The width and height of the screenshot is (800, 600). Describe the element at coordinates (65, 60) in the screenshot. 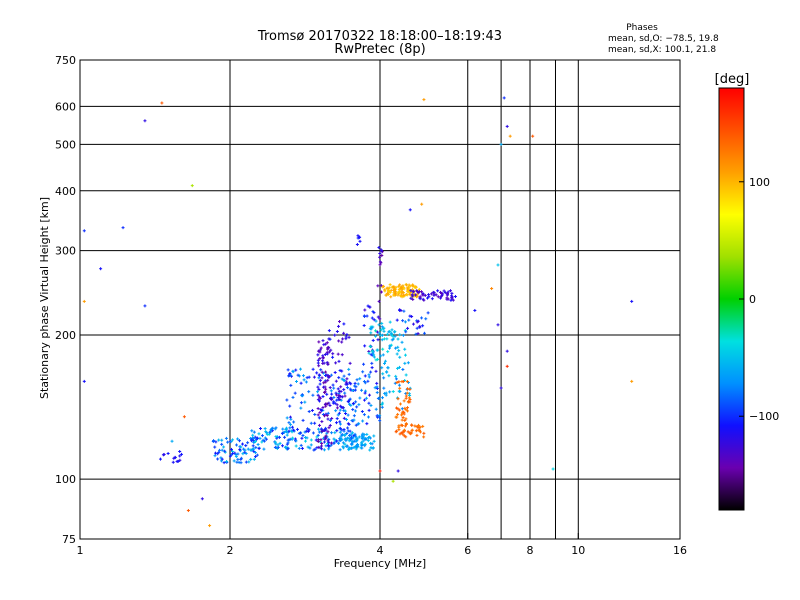

I see `y-tick-label: 750` at that location.